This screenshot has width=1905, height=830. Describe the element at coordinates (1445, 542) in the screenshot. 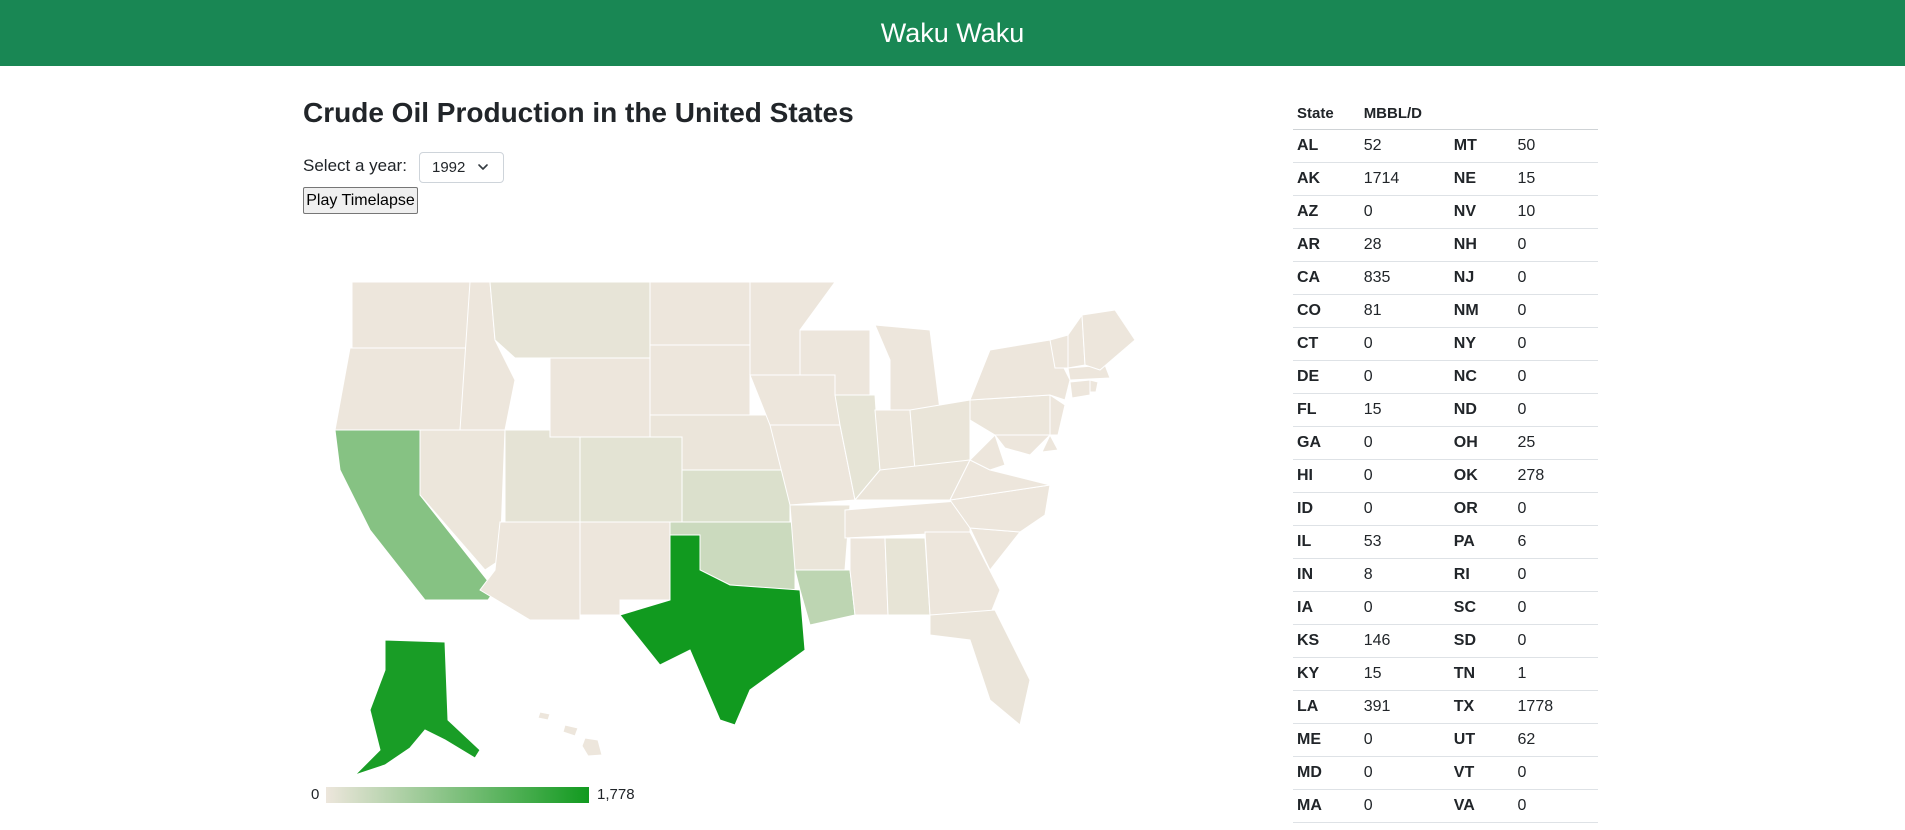

I see `table-row: IL 53 PA 6` at that location.